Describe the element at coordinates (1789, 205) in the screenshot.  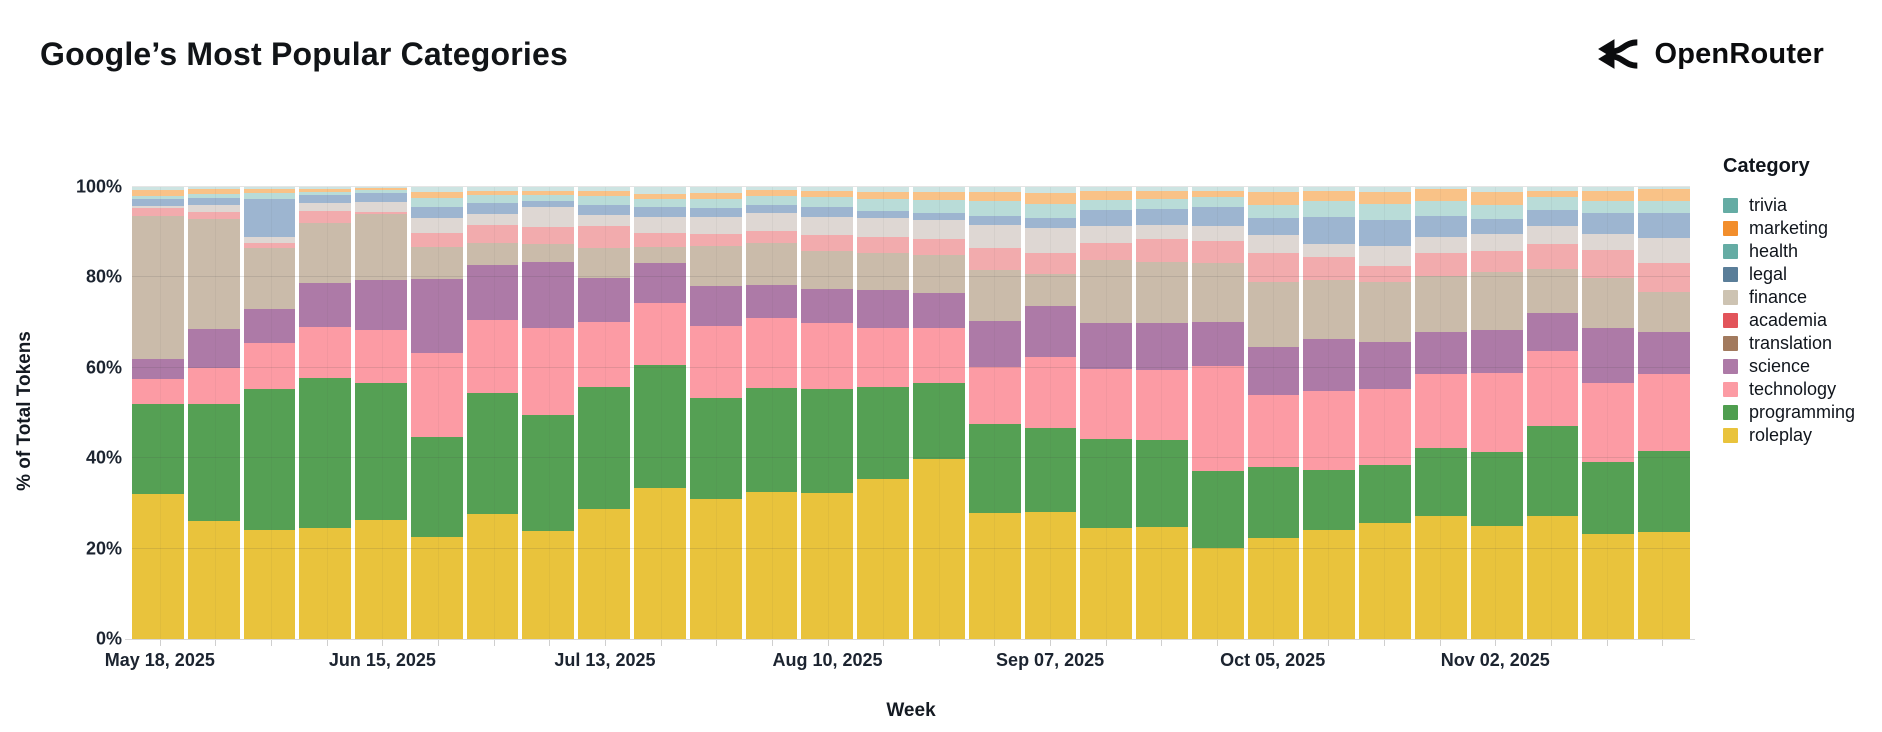
I see `legend-item-trivia: trivia` at that location.